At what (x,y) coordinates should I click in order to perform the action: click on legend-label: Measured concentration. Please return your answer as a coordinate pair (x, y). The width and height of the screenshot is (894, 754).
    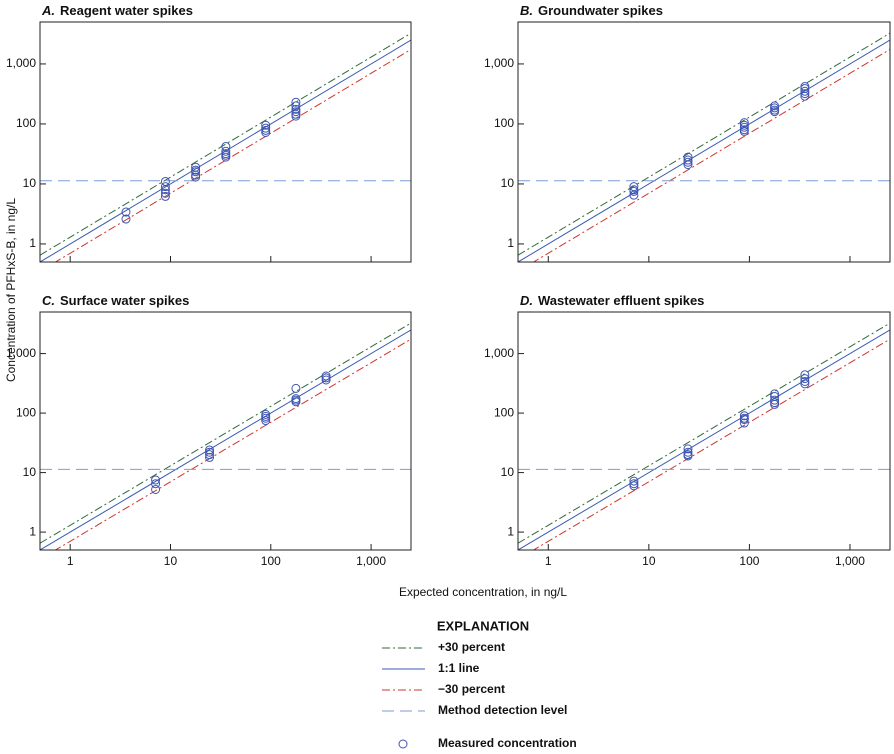
    Looking at the image, I should click on (507, 743).